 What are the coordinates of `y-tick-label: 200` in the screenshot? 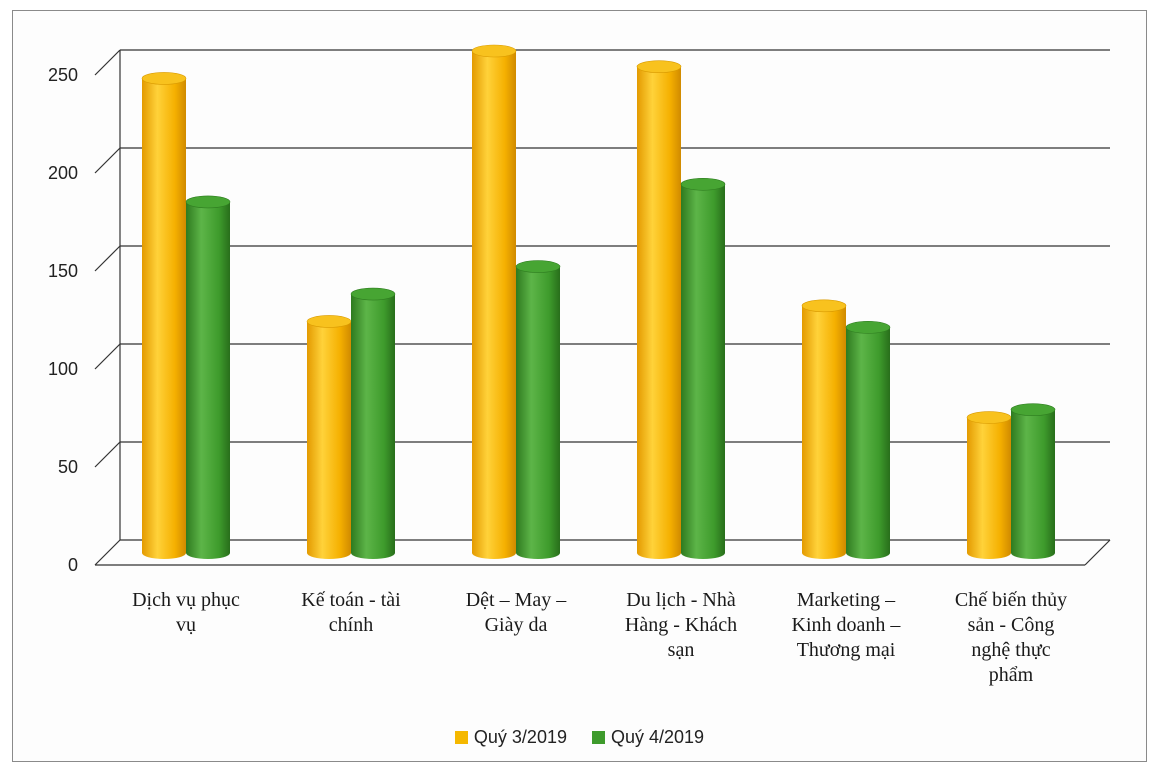 It's located at (63, 173).